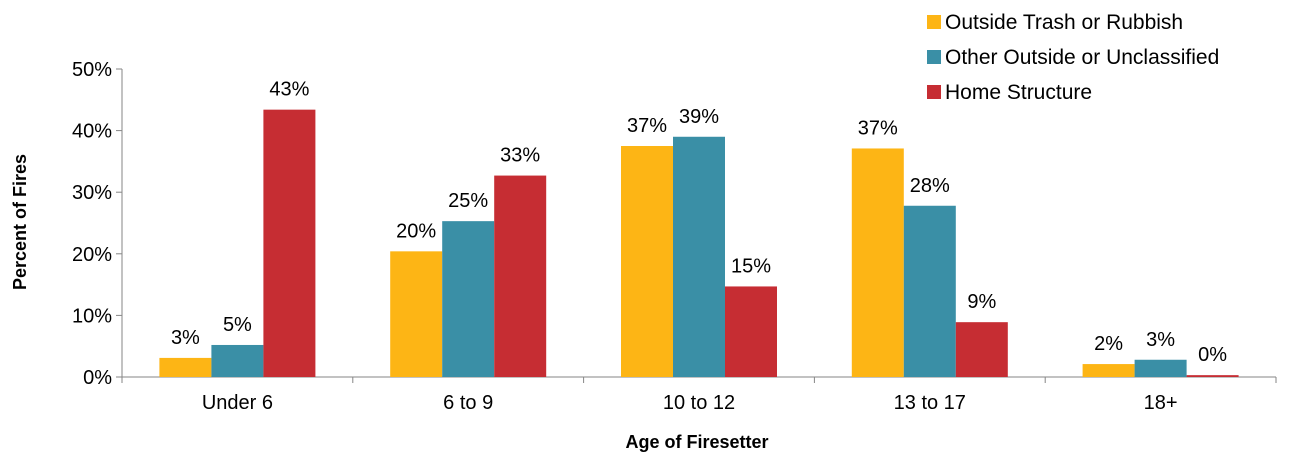 The height and width of the screenshot is (455, 1308). I want to click on data-label: 43%, so click(289, 90).